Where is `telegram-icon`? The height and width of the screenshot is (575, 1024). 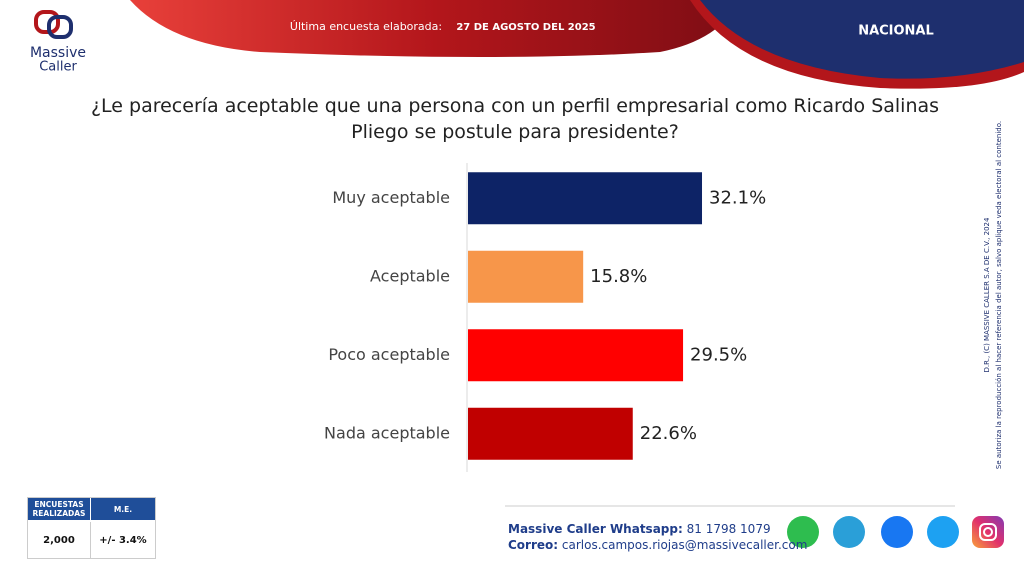
telegram-icon is located at coordinates (849, 532).